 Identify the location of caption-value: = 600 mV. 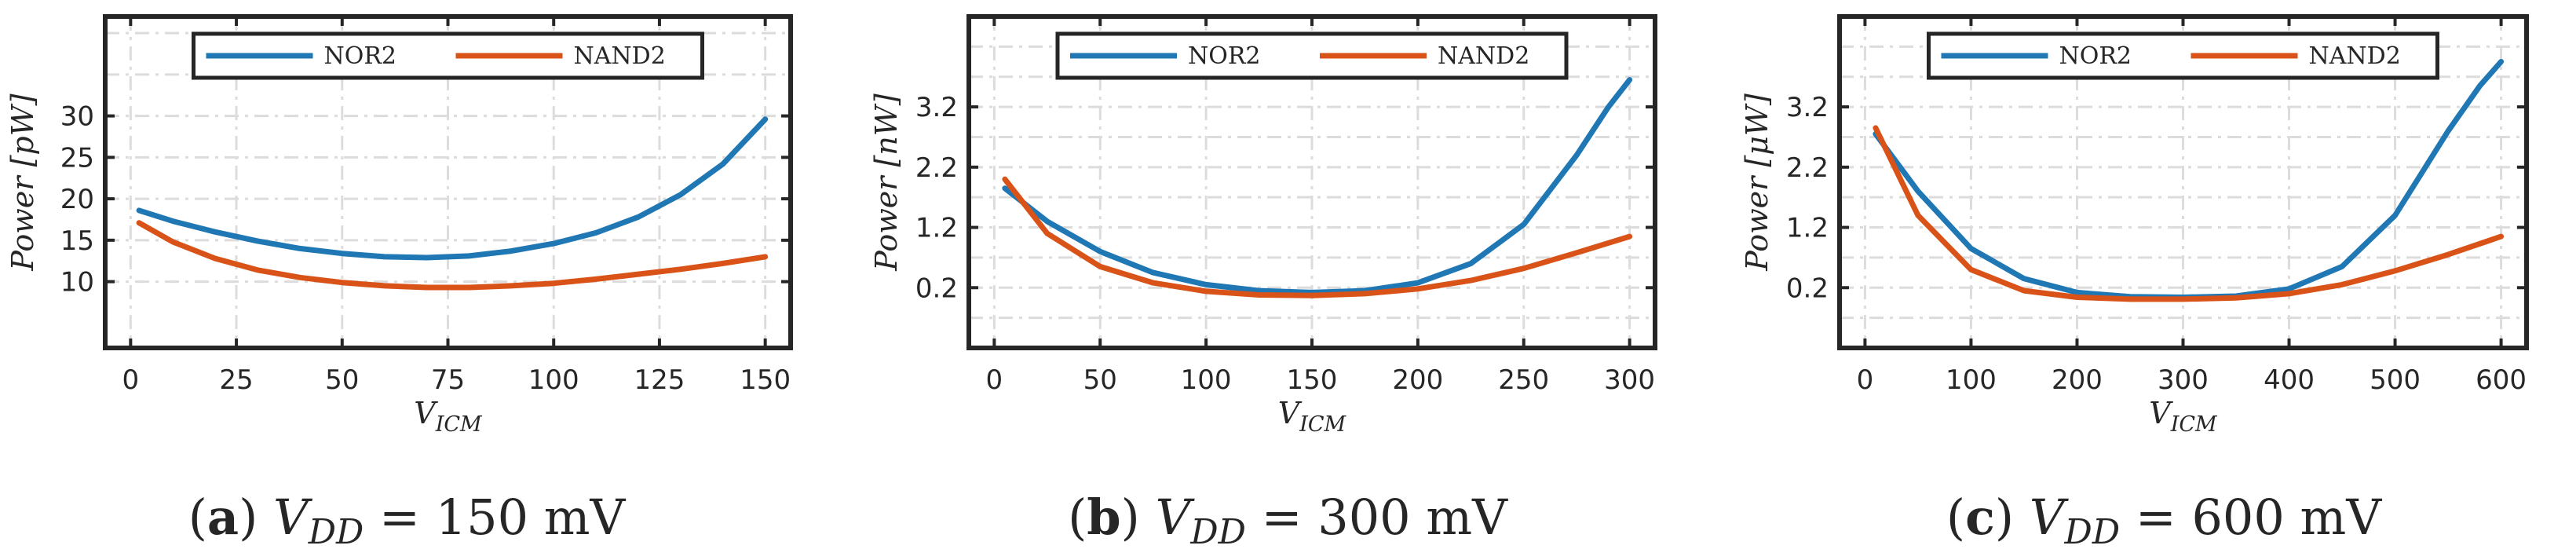
(2251, 517).